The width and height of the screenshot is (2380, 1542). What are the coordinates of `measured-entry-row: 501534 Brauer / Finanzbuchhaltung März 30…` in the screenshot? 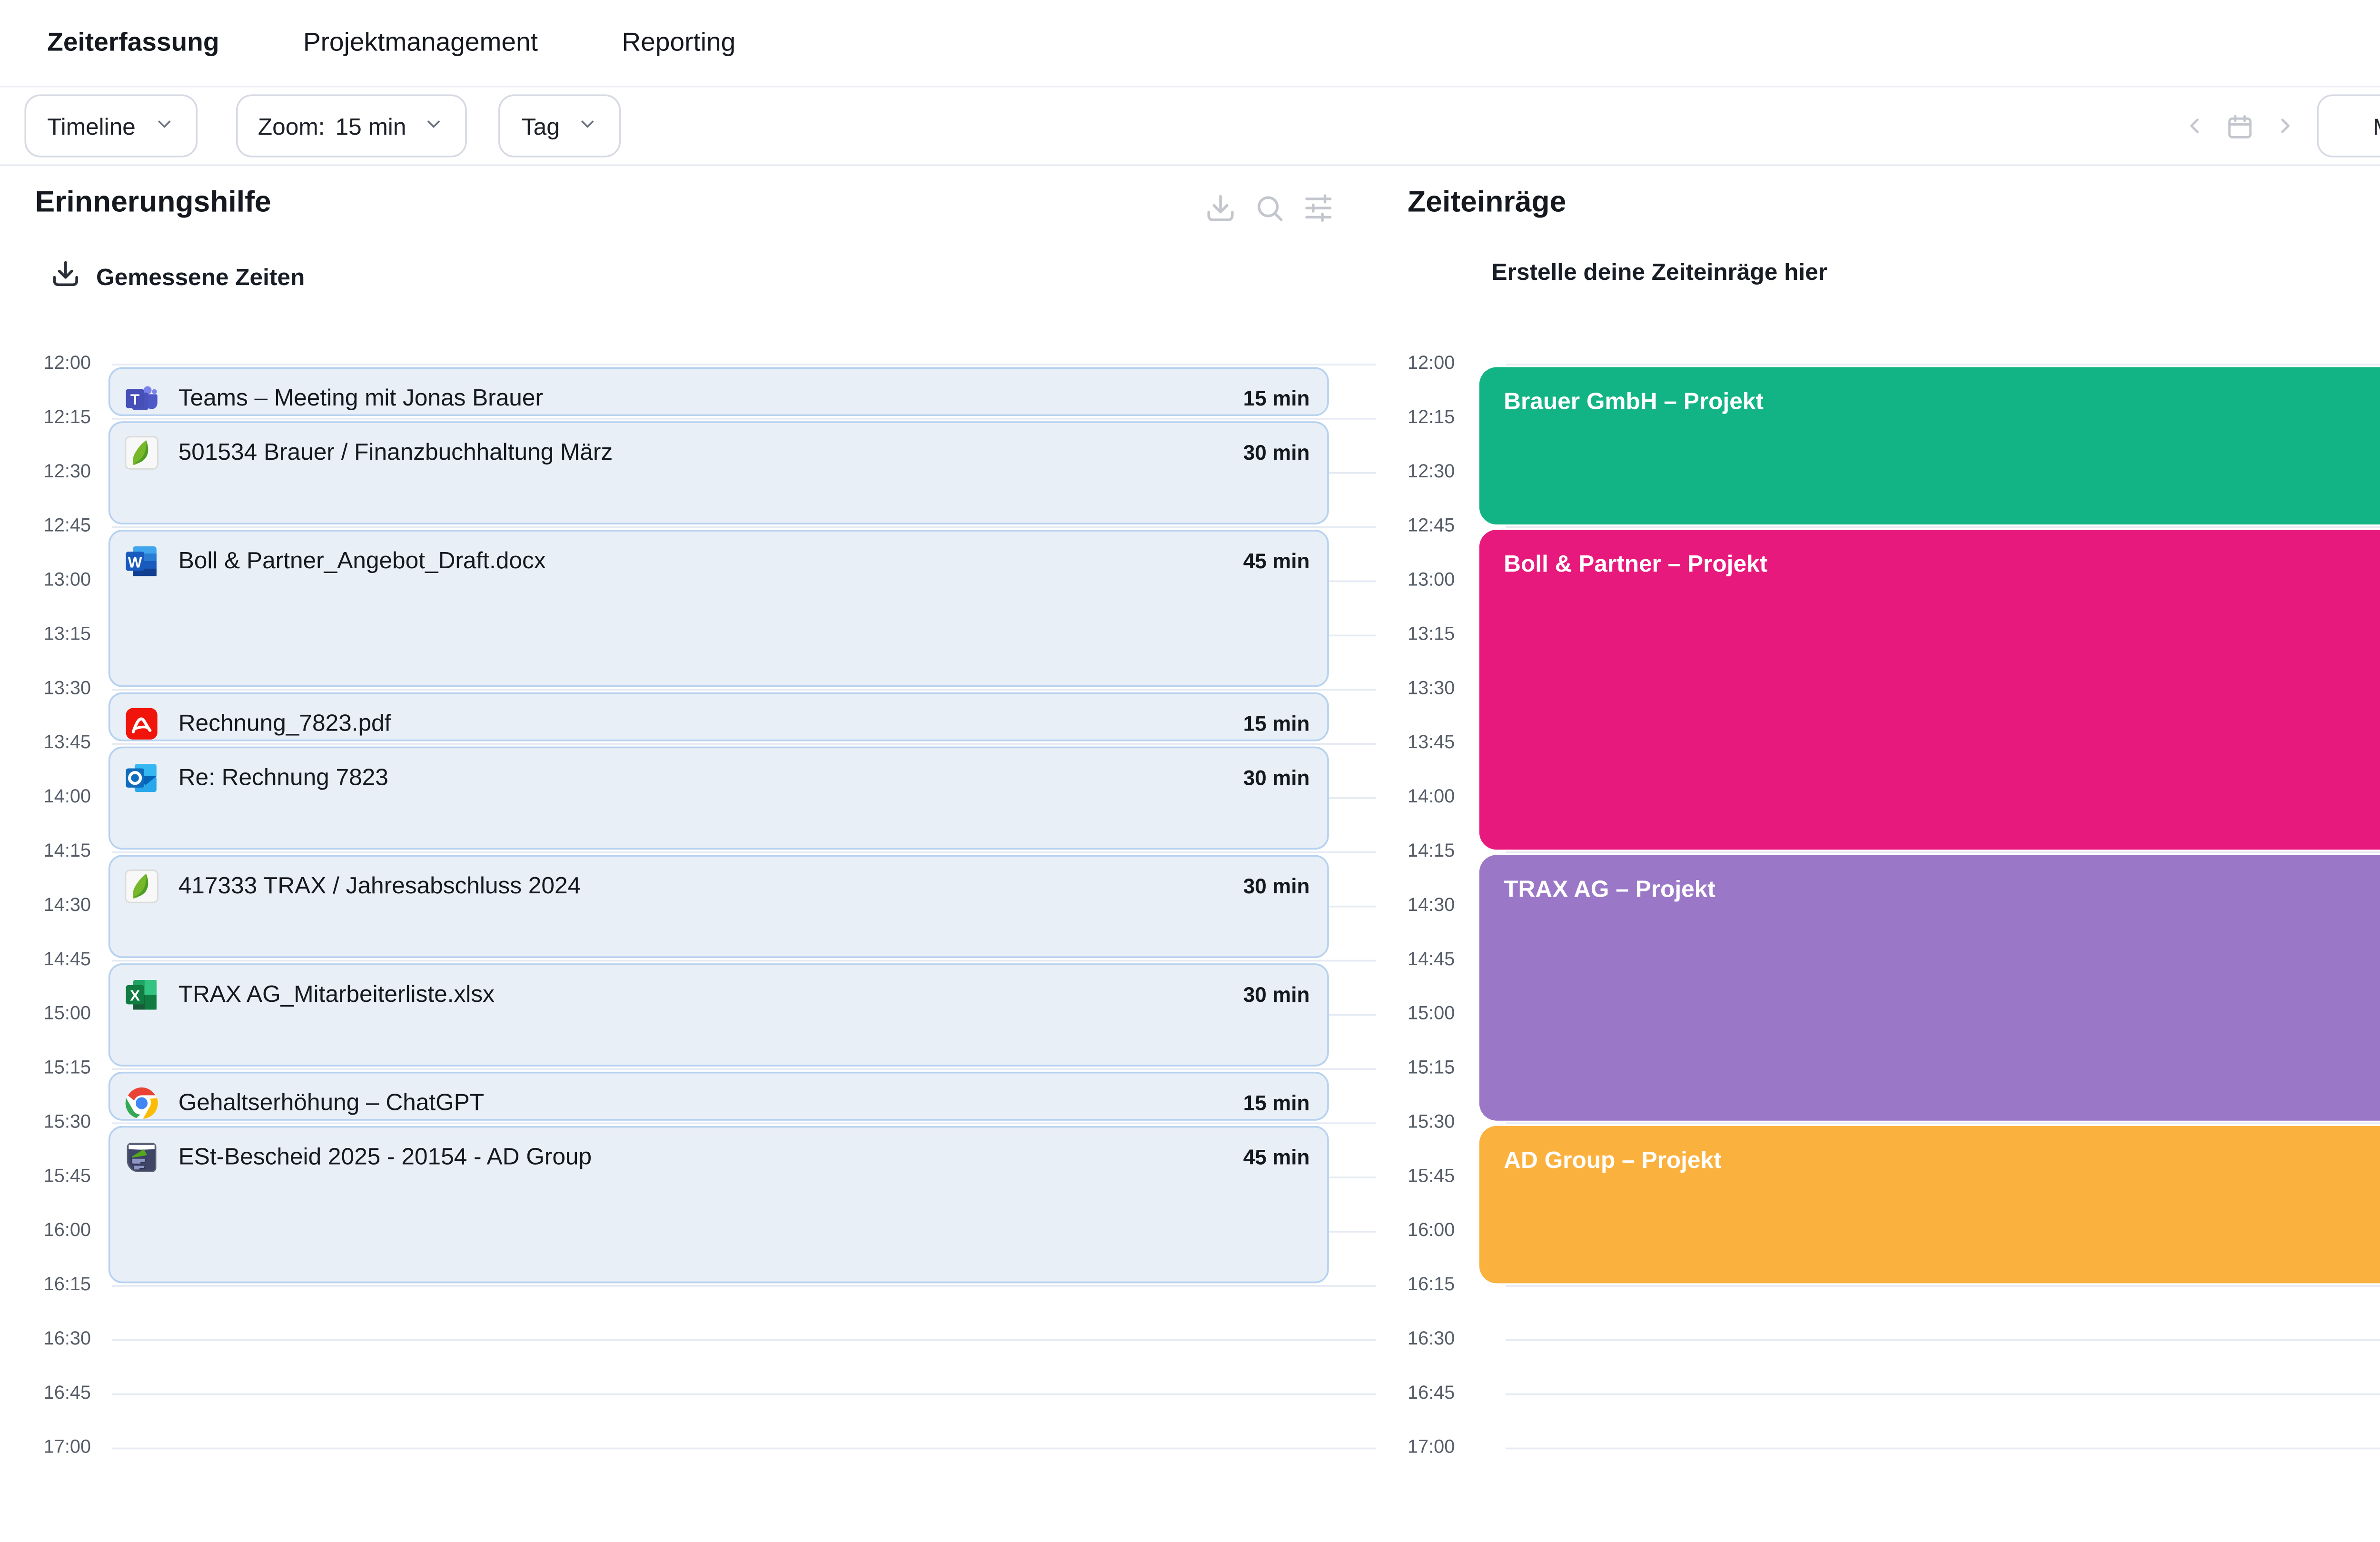 It's located at (718, 448).